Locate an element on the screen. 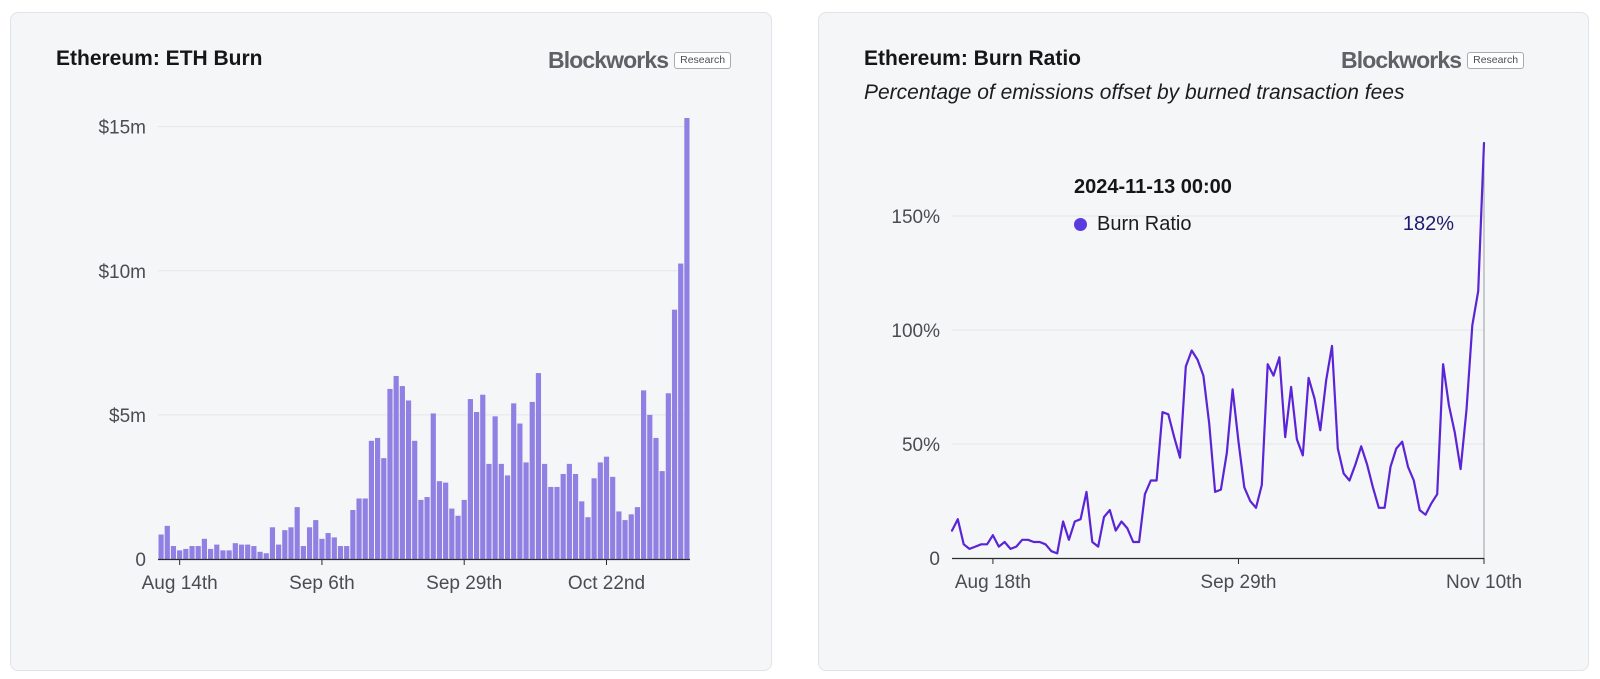 The height and width of the screenshot is (679, 1600). x-tick-label: Aug 18th is located at coordinates (993, 582).